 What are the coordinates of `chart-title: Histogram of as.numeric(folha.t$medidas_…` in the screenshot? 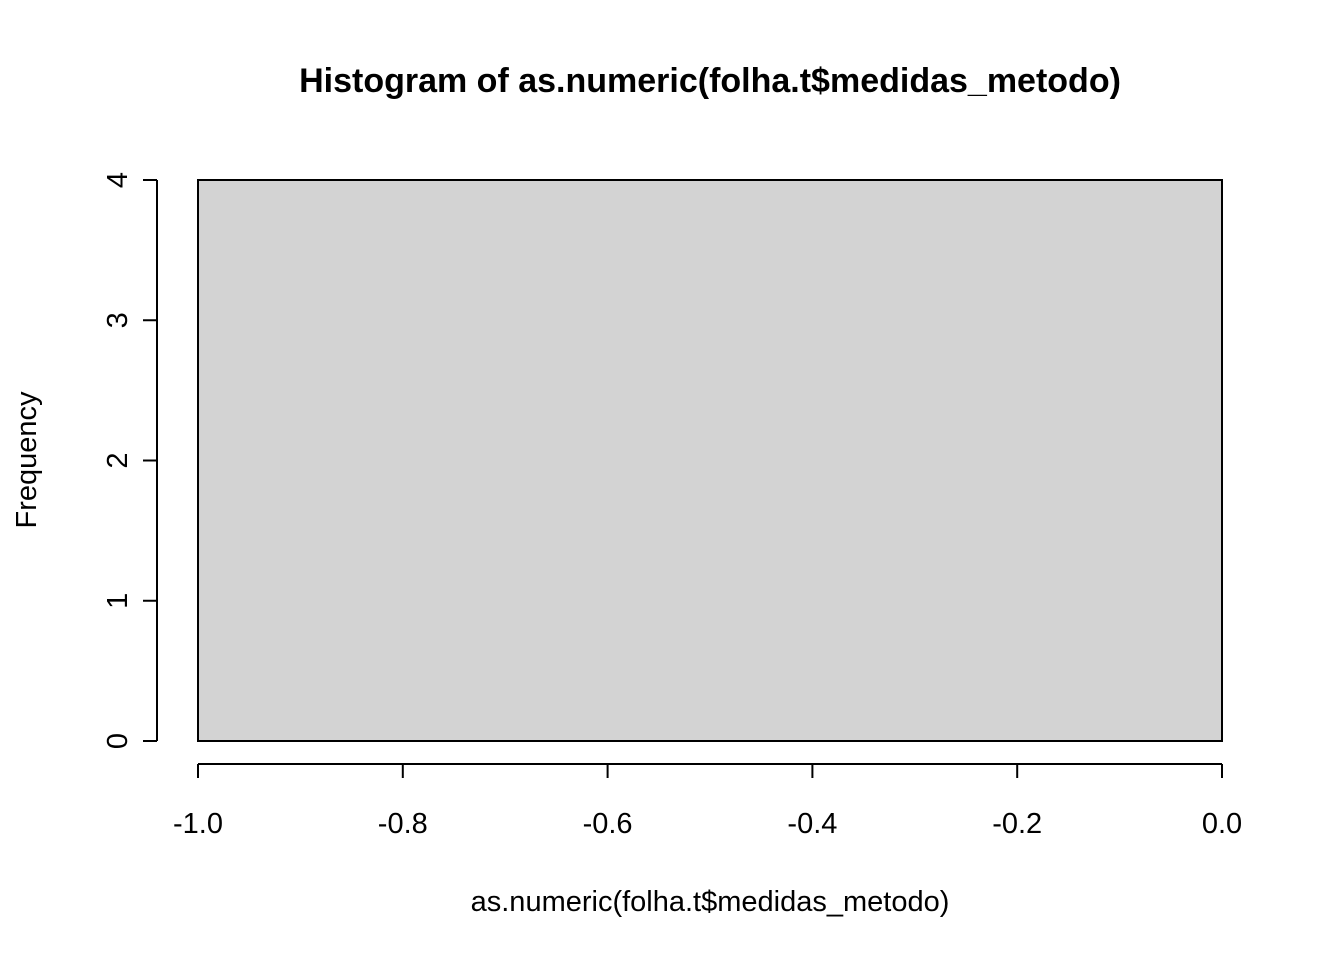 It's located at (710, 81).